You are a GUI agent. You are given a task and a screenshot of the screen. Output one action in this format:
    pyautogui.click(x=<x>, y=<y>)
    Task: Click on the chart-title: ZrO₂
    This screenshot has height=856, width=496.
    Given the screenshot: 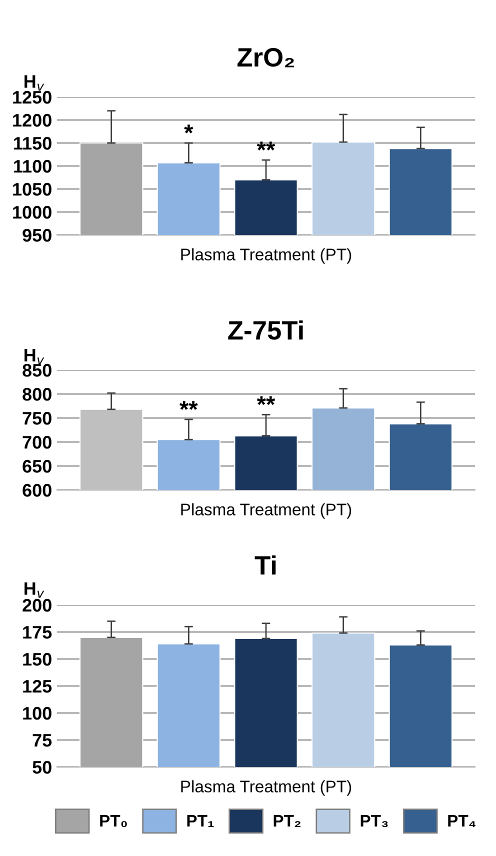 What is the action you would take?
    pyautogui.click(x=265, y=58)
    